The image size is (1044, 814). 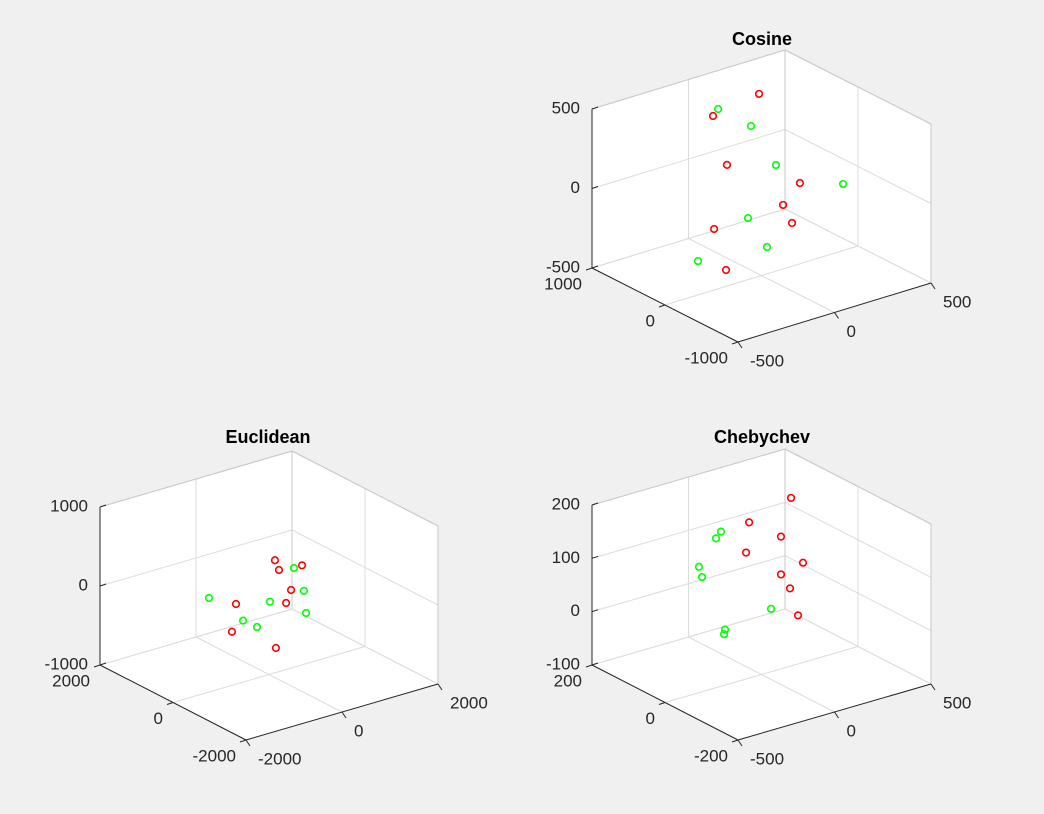 What do you see at coordinates (566, 557) in the screenshot?
I see `z-tick-label: 100` at bounding box center [566, 557].